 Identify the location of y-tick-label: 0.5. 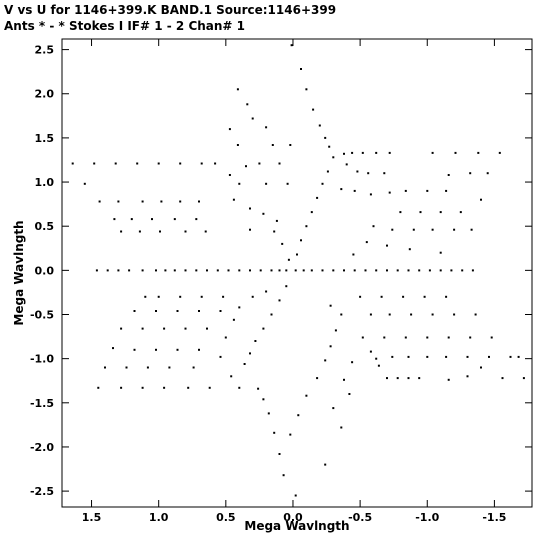
(45, 226).